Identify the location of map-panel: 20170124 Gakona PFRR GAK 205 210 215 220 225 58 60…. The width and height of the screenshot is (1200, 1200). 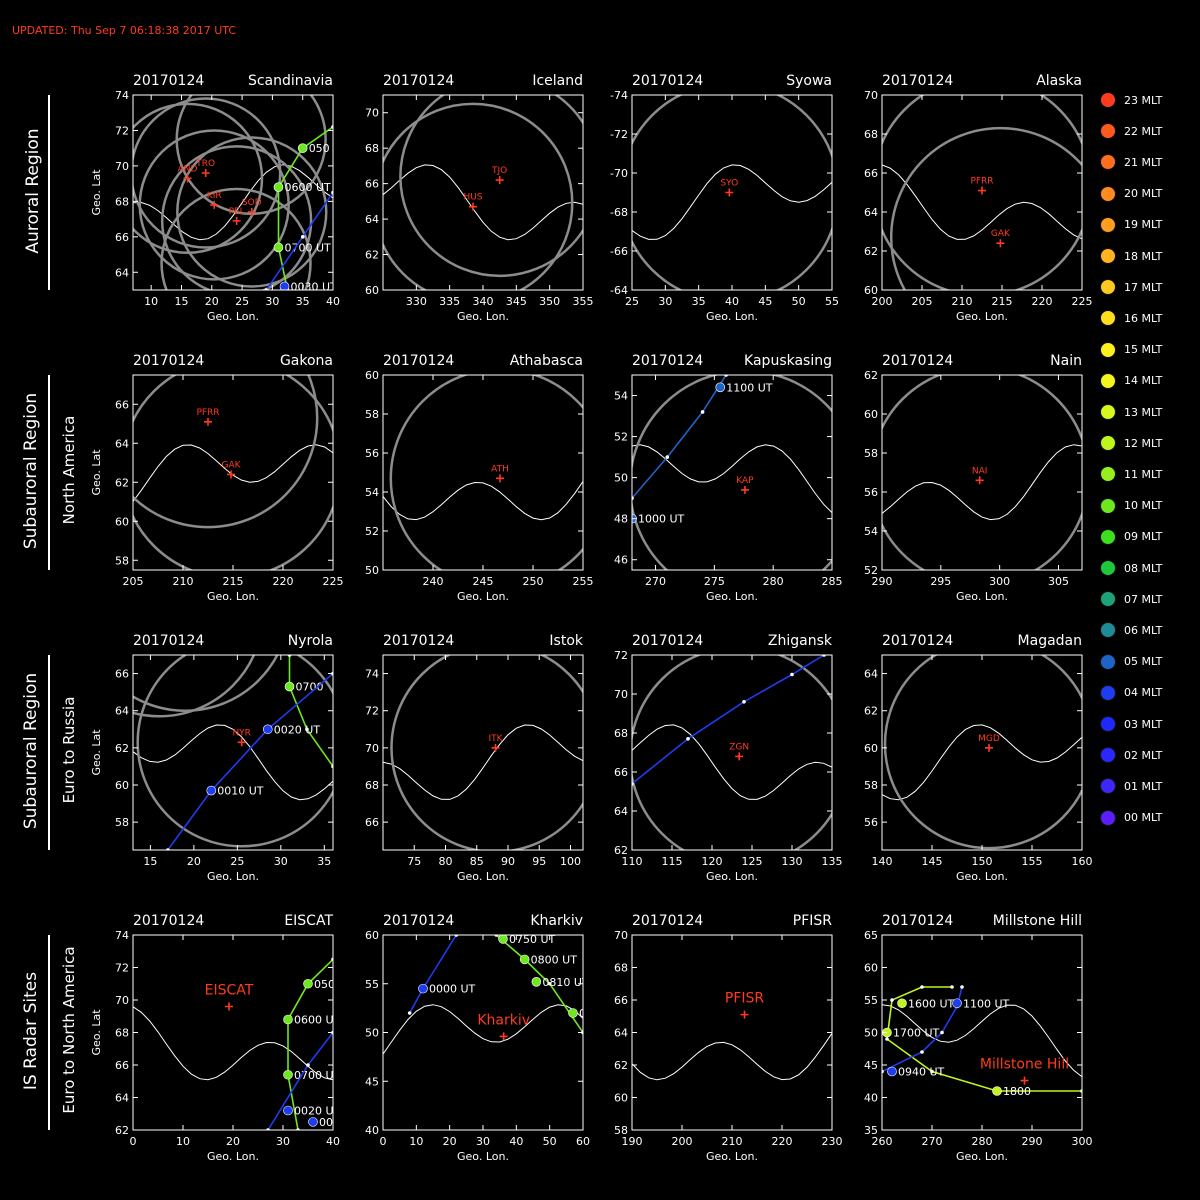
(217, 478).